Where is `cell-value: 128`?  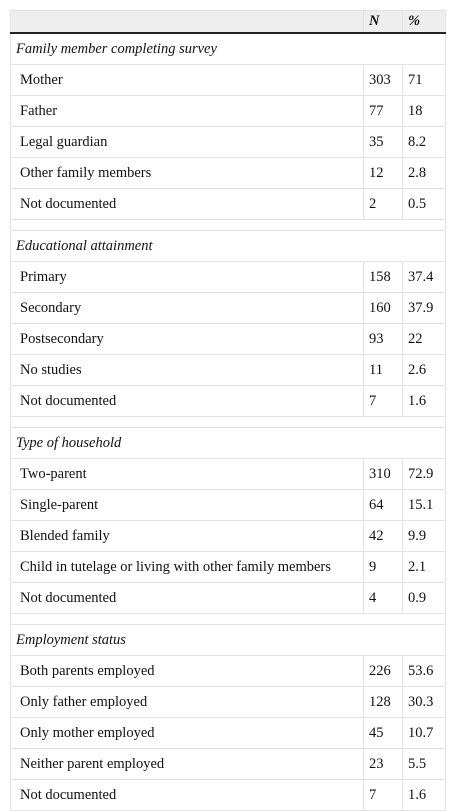
cell-value: 128 is located at coordinates (383, 702).